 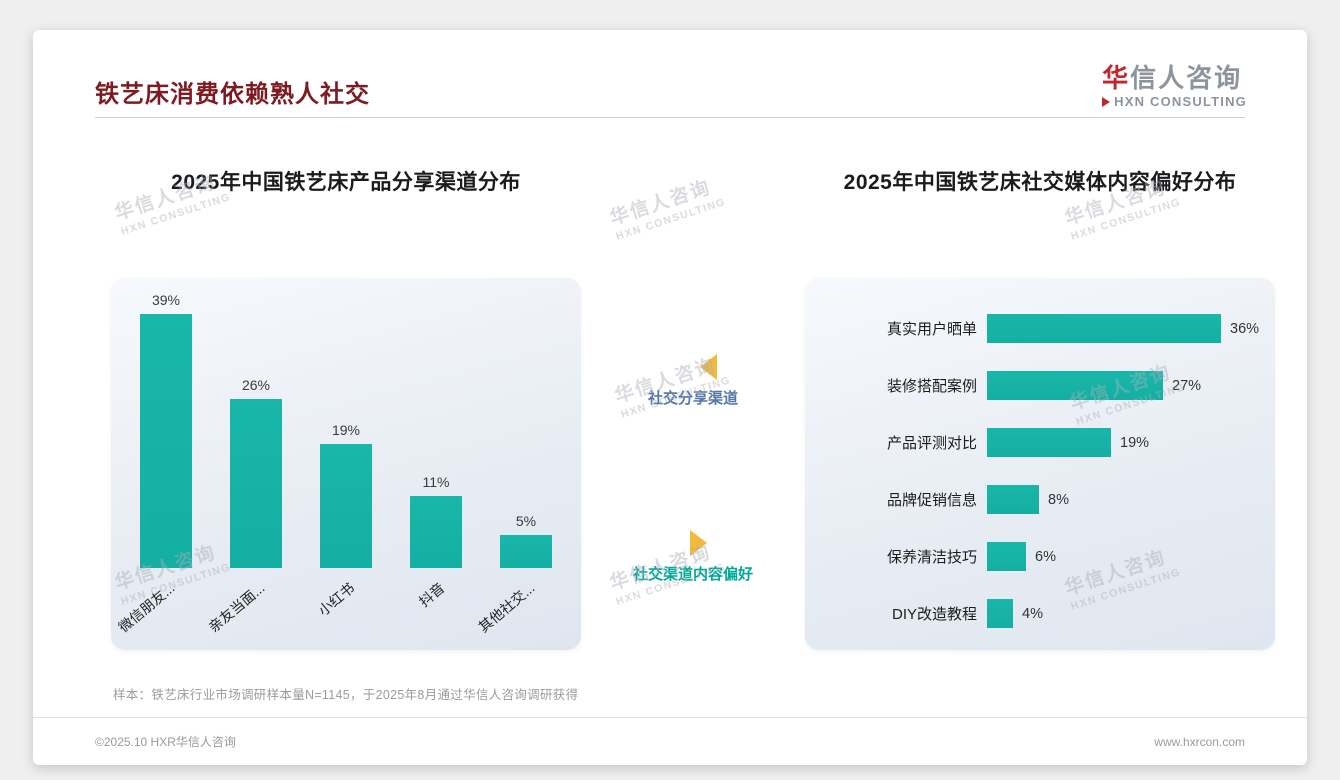 I want to click on bar-column: 11% 抖音, so click(x=436, y=444).